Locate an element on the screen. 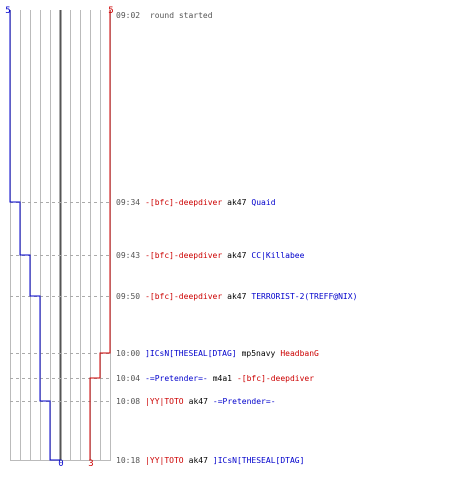 This screenshot has height=500, width=450. event-time: 09:34 is located at coordinates (128, 202).